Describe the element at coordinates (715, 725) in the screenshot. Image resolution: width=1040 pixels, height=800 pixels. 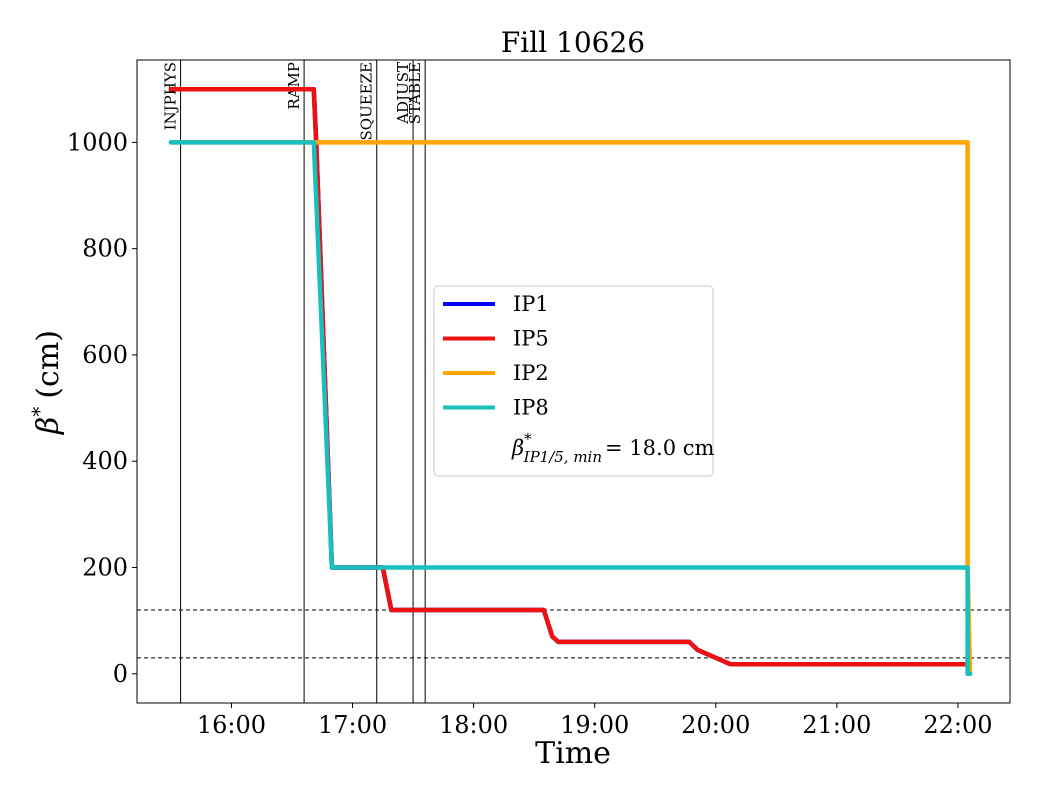
I see `x-tick-label: 20:00` at that location.